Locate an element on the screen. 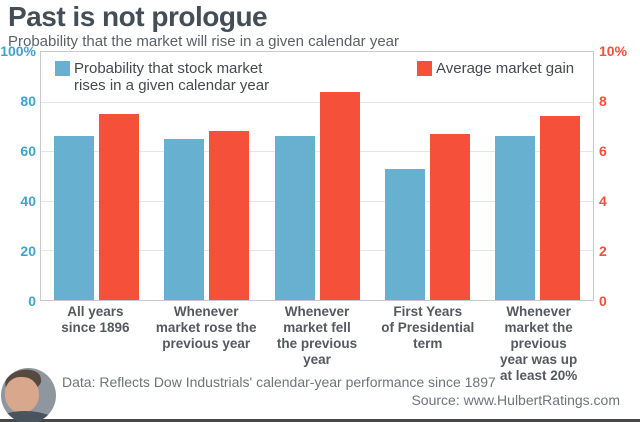  category-label: First Years of Presidential term is located at coordinates (427, 344).